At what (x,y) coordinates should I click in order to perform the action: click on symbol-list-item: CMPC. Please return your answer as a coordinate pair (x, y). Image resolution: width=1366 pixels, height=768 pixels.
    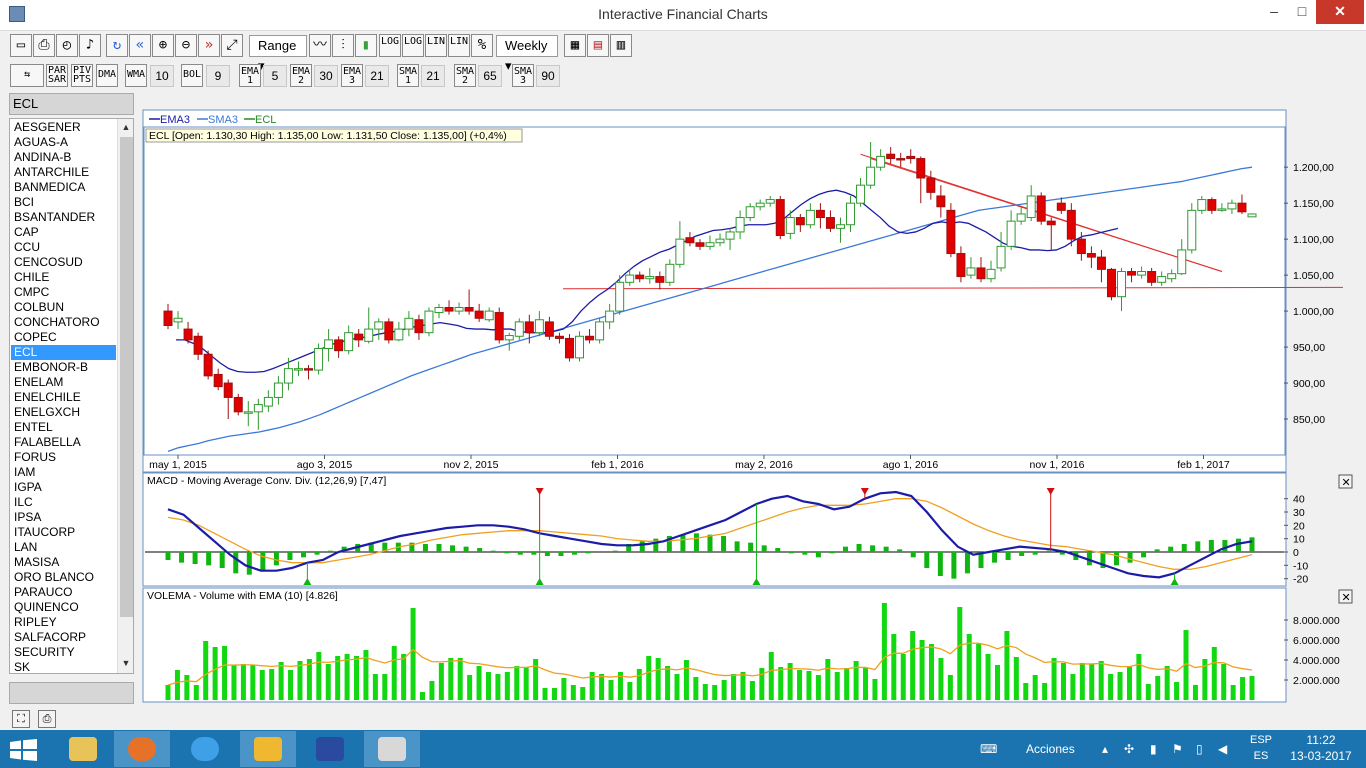
    Looking at the image, I should click on (32, 292).